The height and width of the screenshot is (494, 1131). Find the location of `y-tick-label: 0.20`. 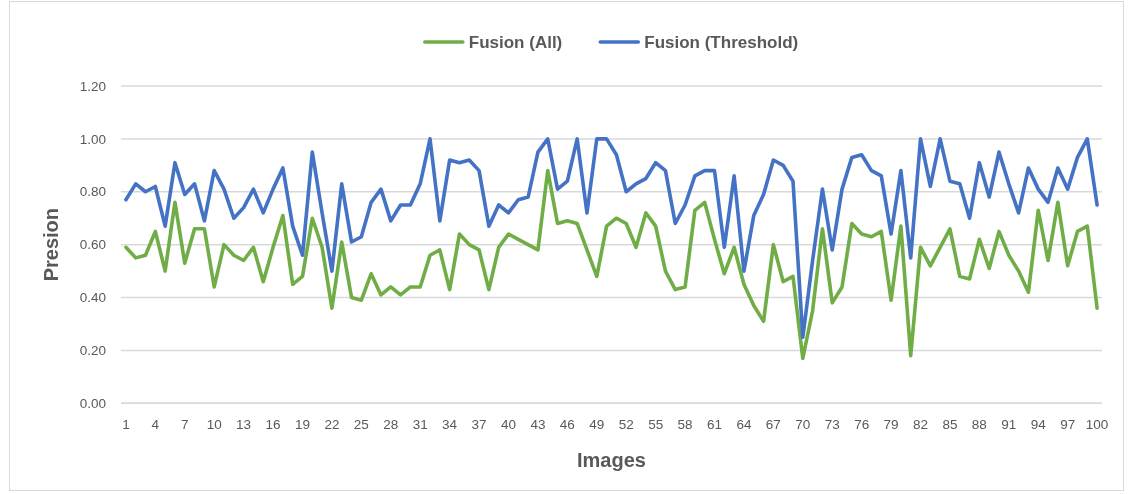

y-tick-label: 0.20 is located at coordinates (92, 351).